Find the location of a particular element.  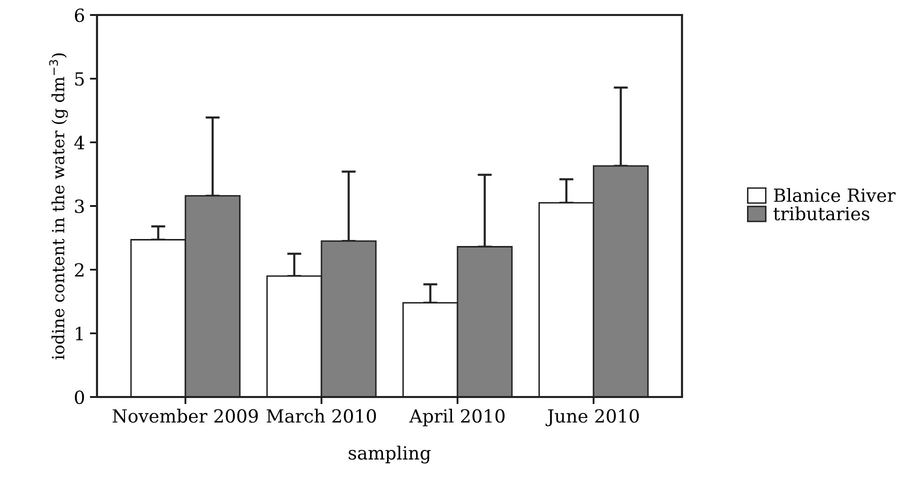

y-tick-label: 2 is located at coordinates (79, 270).